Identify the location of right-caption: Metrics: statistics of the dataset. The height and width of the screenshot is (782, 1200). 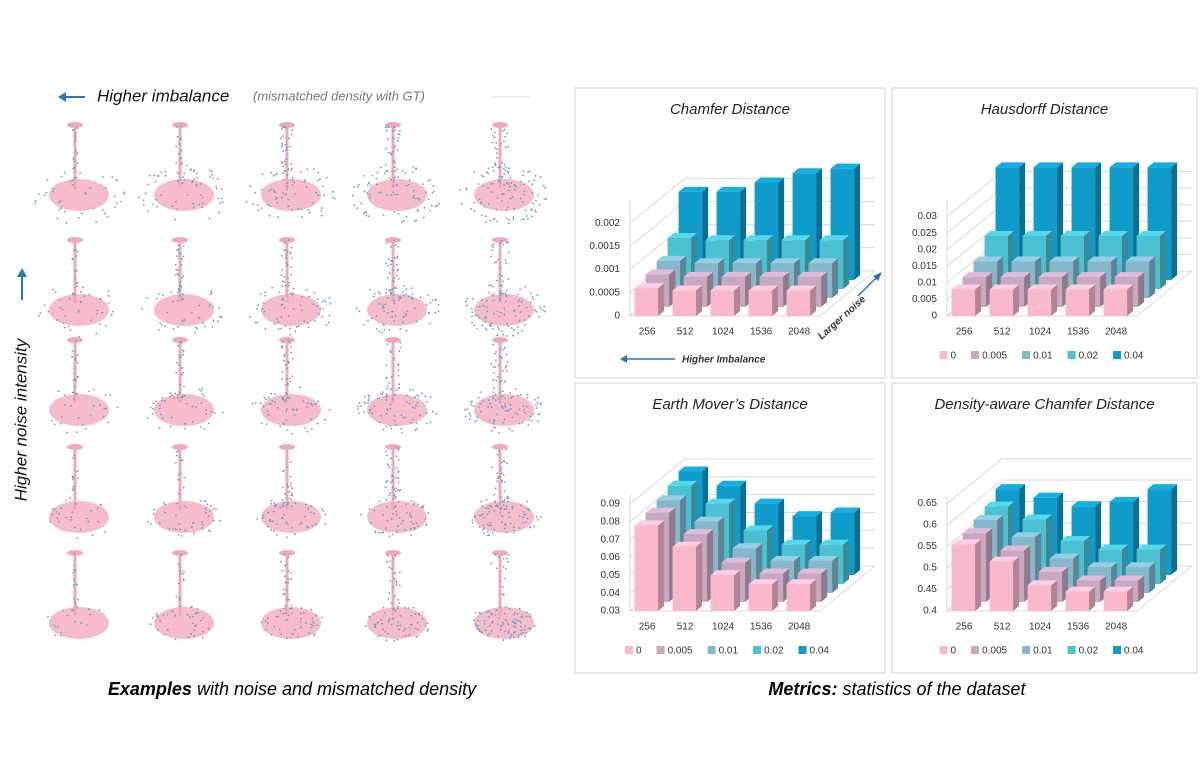
(897, 689).